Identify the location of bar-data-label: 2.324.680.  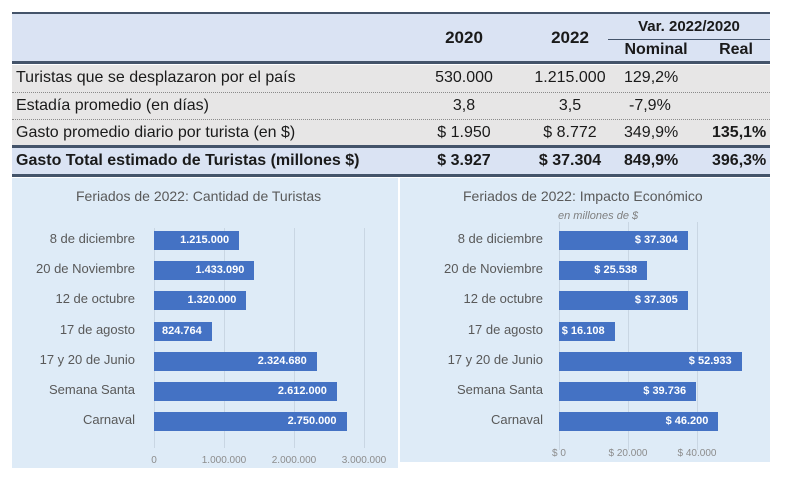
(282, 360).